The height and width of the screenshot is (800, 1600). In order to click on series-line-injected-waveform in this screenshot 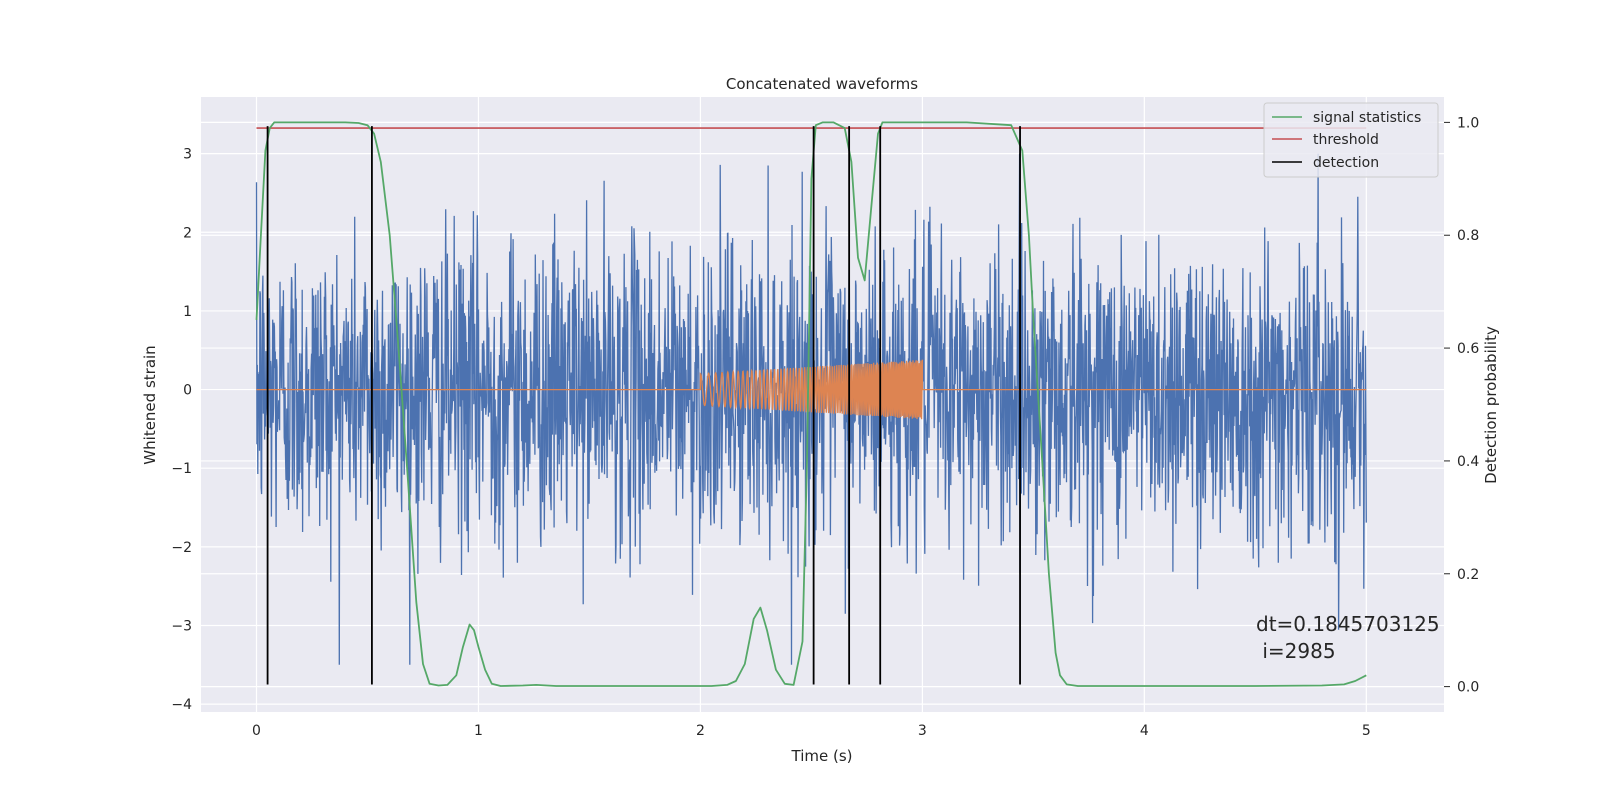, I will do `click(811, 389)`.